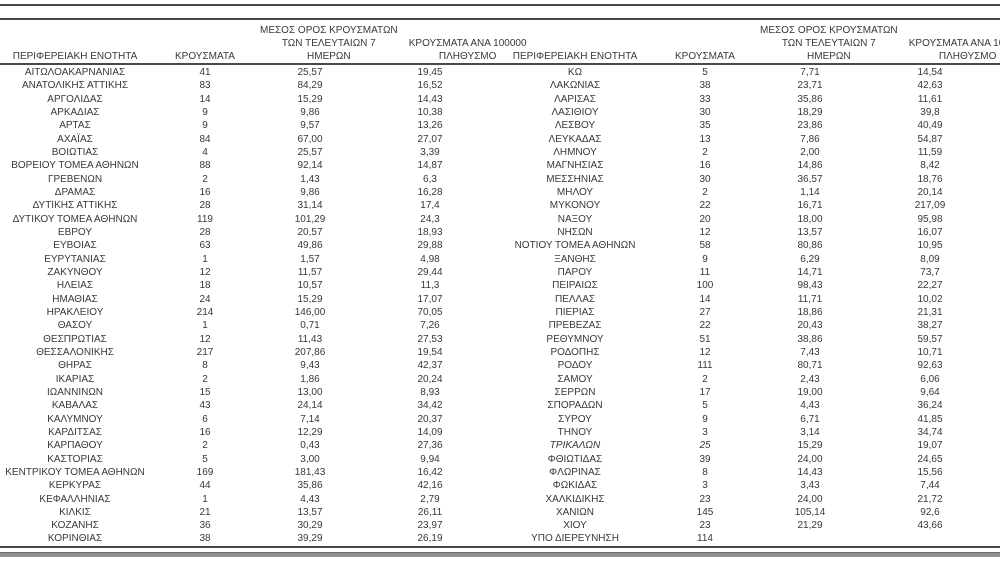 The image size is (1000, 565). Describe the element at coordinates (250, 538) in the screenshot. I see `table-row: ΚΟΡΙΝΘΙΑΣ 38 39,29 26,19` at that location.